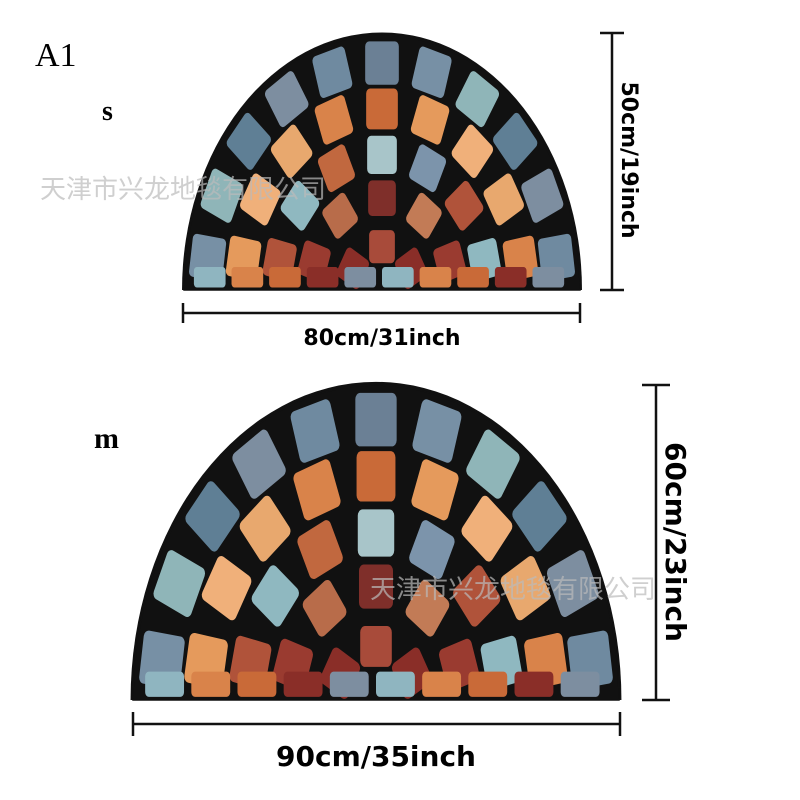 The image size is (800, 800). Describe the element at coordinates (675, 542) in the screenshot. I see `height-label: 60cm/23inch` at that location.